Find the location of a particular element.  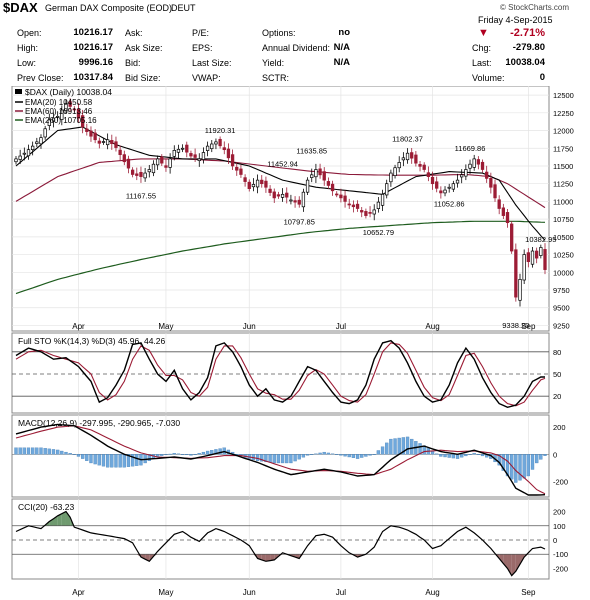

price-annotation: 9338.20 is located at coordinates (515, 325).